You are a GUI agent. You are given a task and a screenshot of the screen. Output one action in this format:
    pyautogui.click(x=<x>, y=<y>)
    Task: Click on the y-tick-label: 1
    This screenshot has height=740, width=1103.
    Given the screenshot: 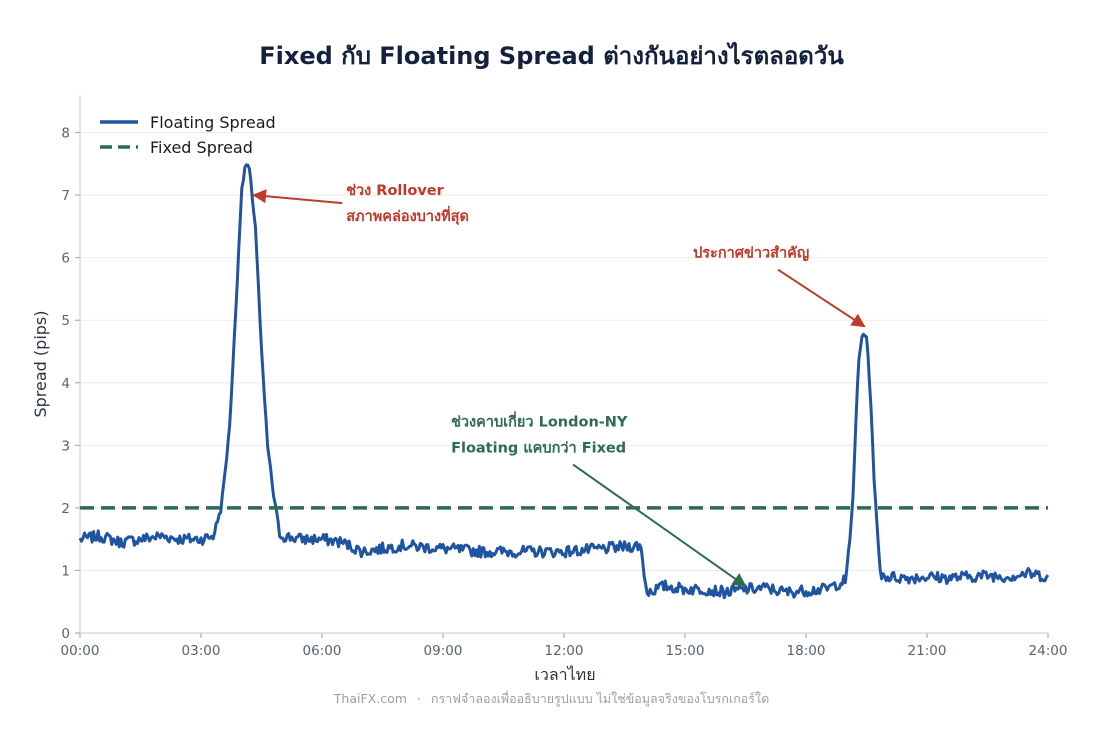 What is the action you would take?
    pyautogui.click(x=65, y=571)
    